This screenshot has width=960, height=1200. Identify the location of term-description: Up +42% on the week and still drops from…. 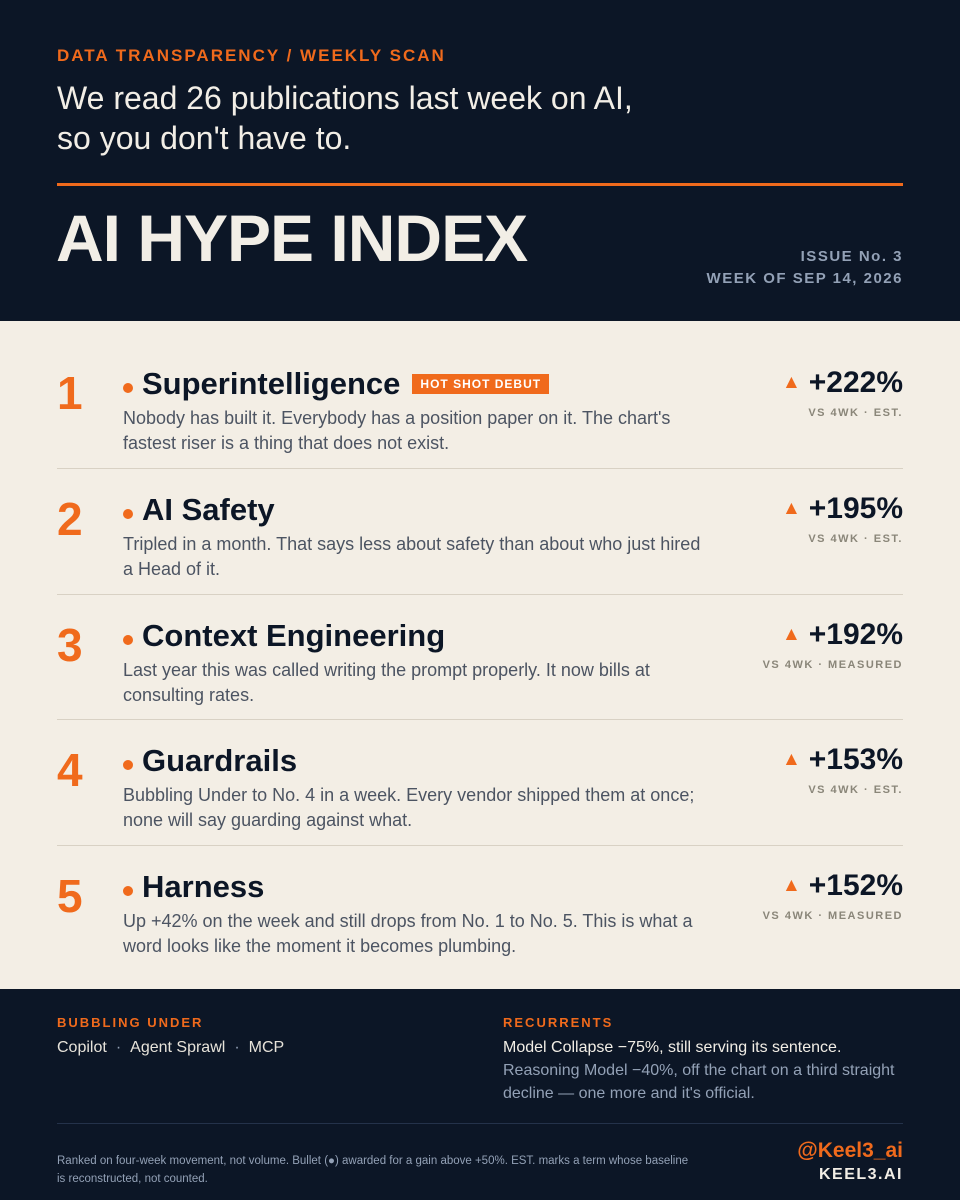
(408, 933).